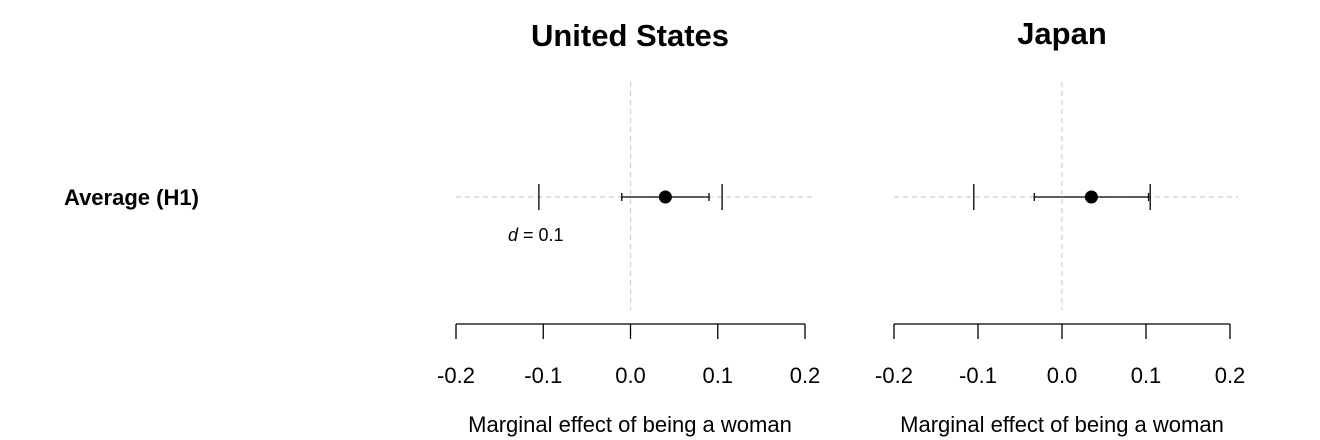 The width and height of the screenshot is (1320, 440). I want to click on panel-title: Japan, so click(1062, 33).